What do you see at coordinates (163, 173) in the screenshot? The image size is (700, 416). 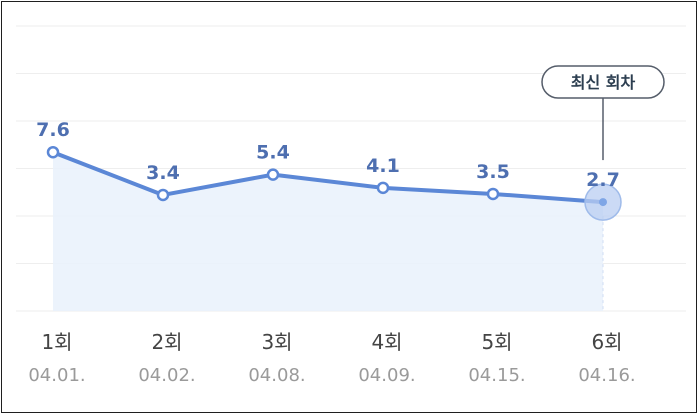 I see `value-label: 3.4` at bounding box center [163, 173].